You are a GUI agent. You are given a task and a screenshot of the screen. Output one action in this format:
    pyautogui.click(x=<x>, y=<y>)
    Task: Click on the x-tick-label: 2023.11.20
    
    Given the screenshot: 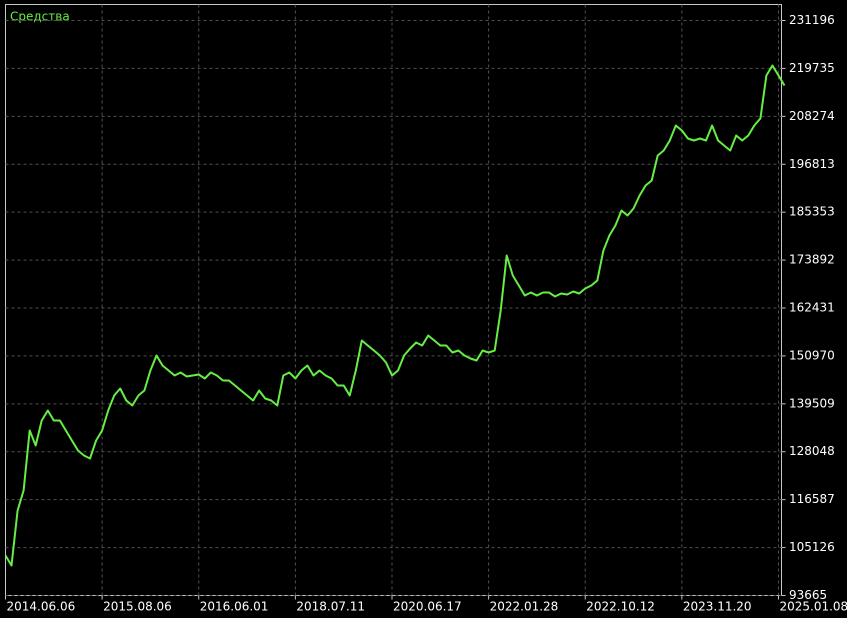 What is the action you would take?
    pyautogui.click(x=717, y=607)
    